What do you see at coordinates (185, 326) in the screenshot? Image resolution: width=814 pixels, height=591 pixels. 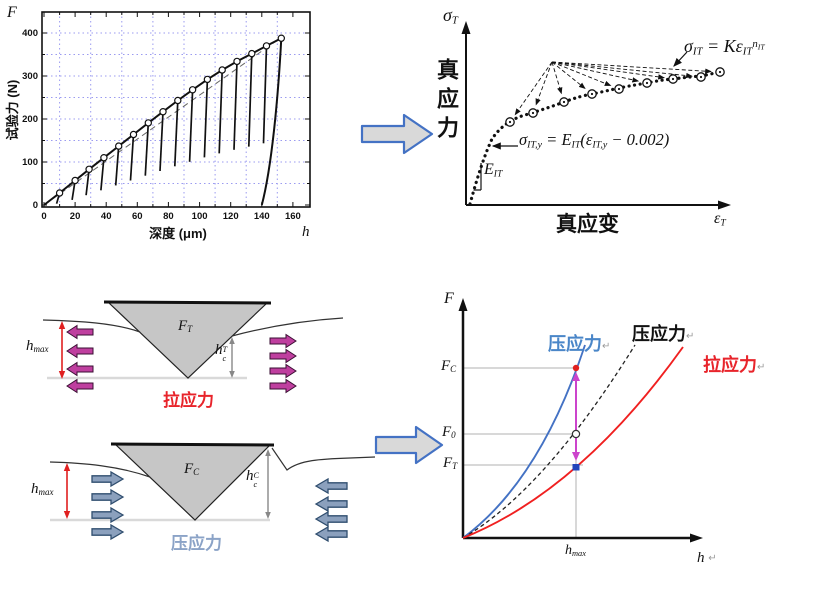 I see `tensile-force-label: FT` at bounding box center [185, 326].